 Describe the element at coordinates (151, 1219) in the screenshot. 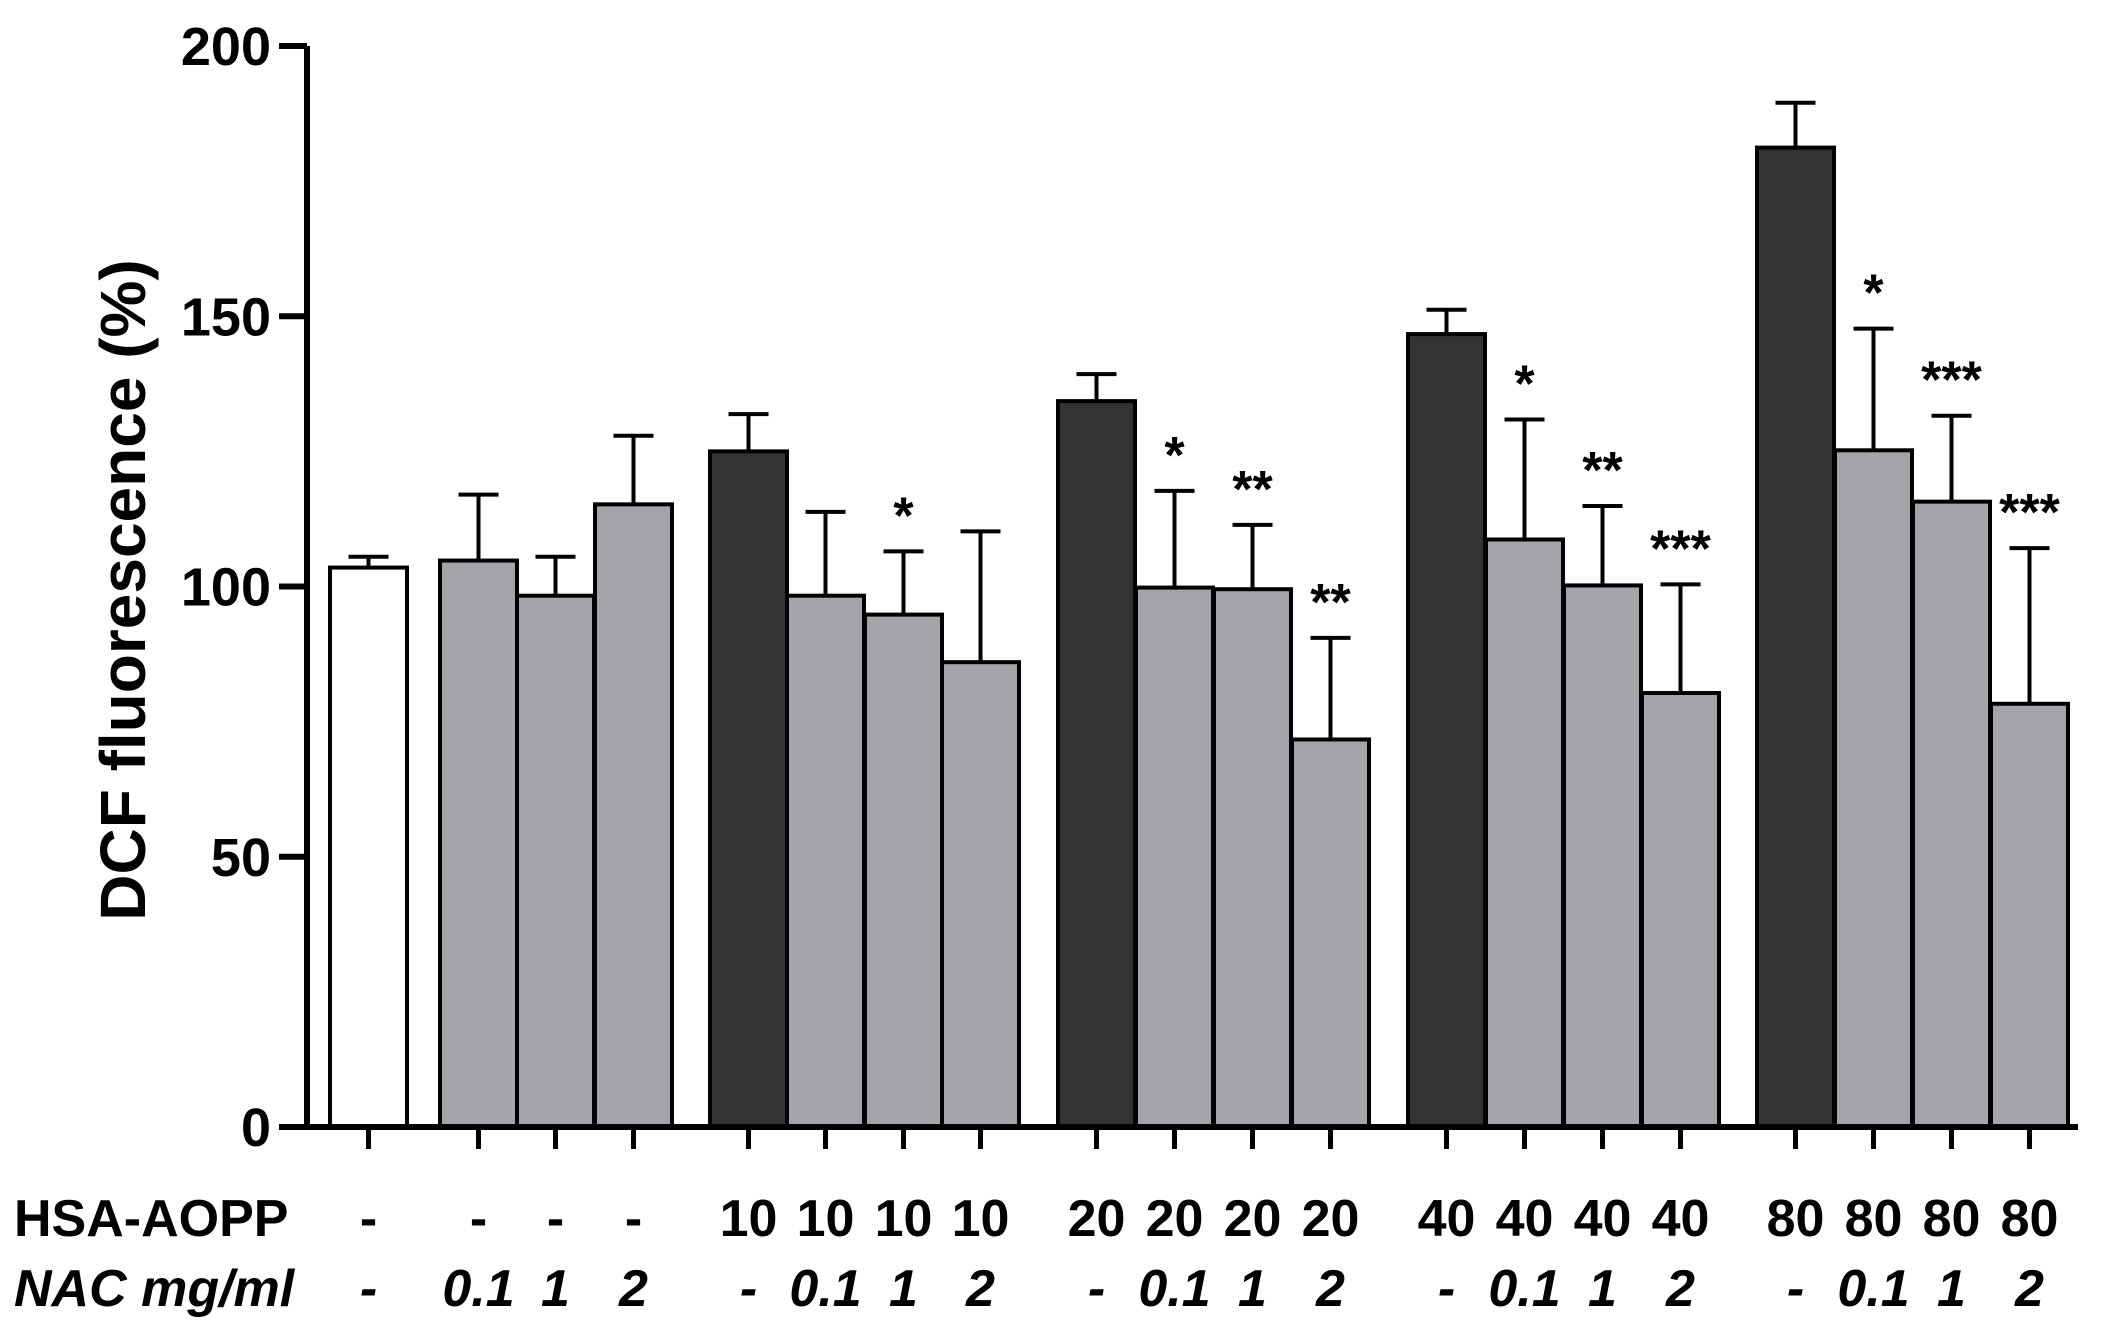

I see `hsa-row-title: HSA-AOPP` at that location.